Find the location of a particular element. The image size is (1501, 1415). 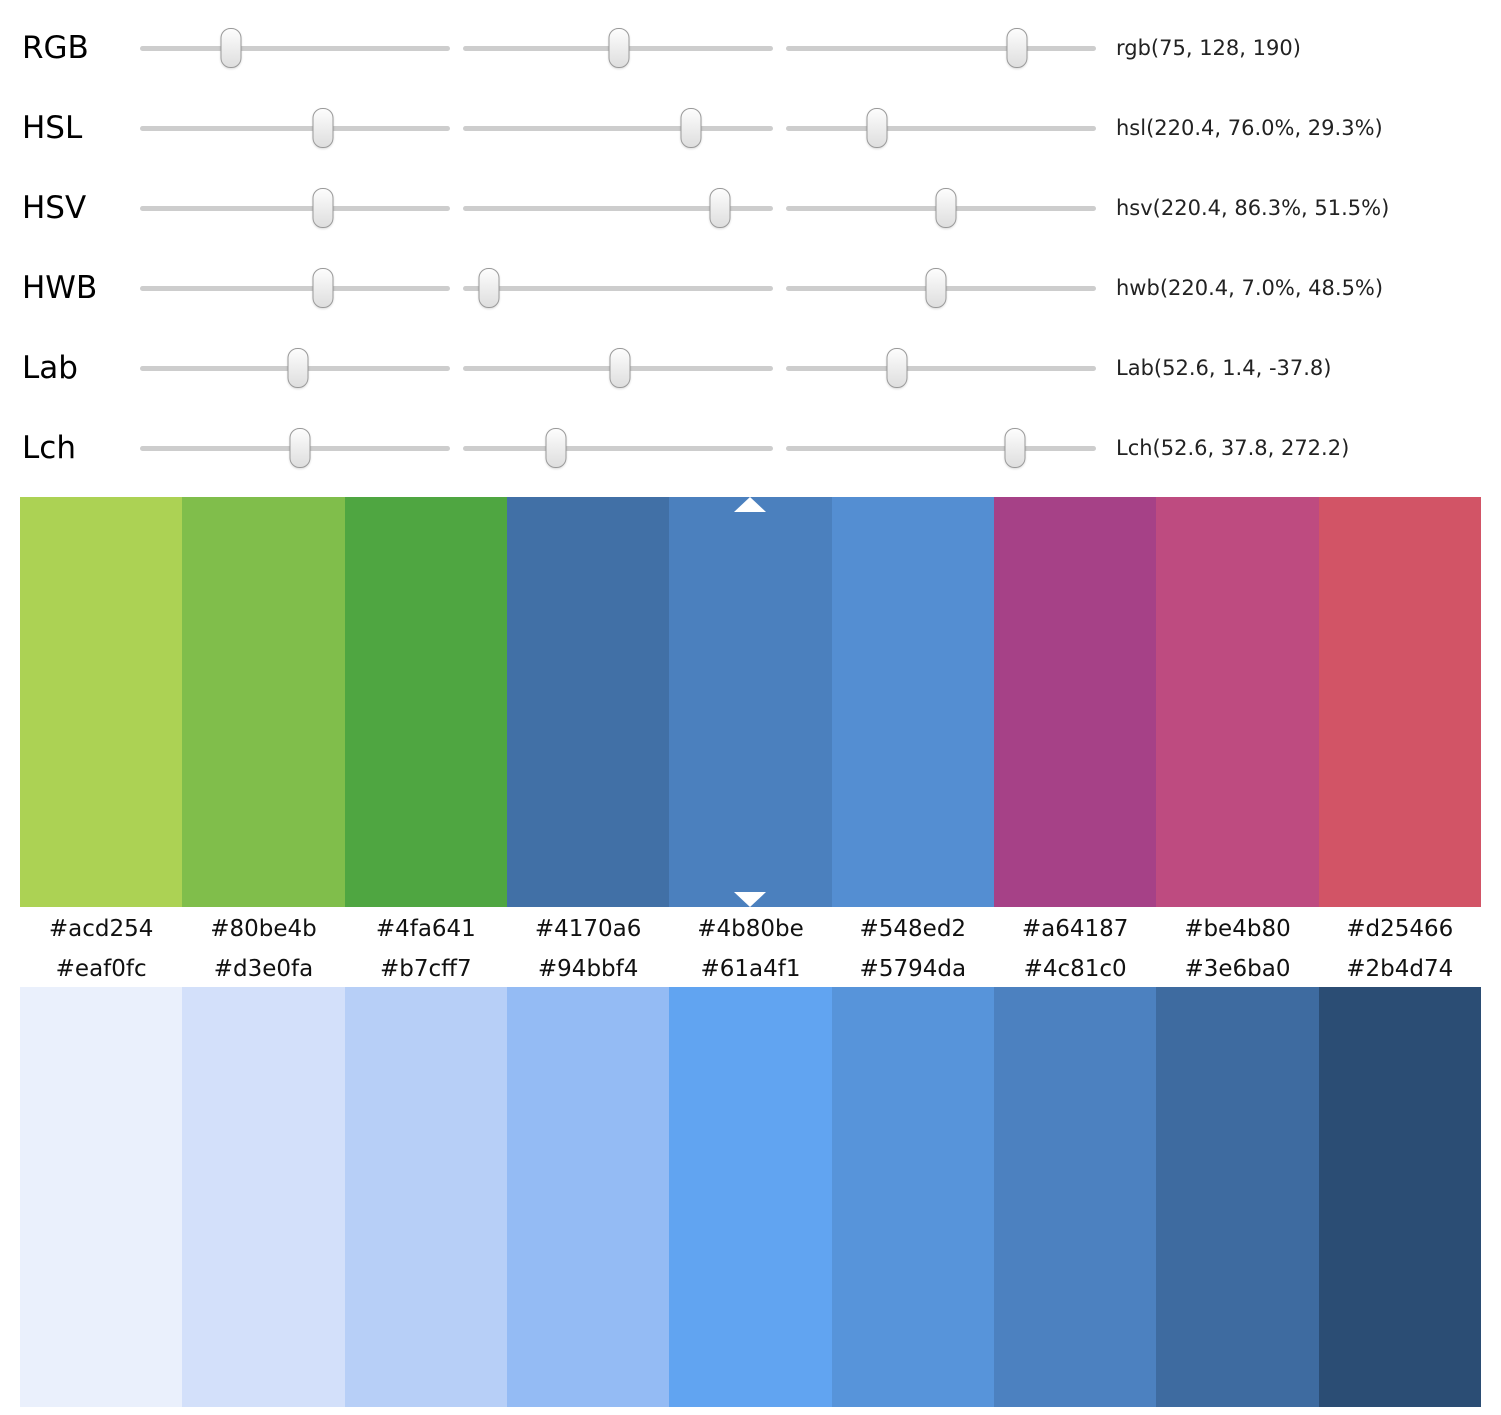

shade-hex-label-2: #d3e0fa is located at coordinates (263, 969).